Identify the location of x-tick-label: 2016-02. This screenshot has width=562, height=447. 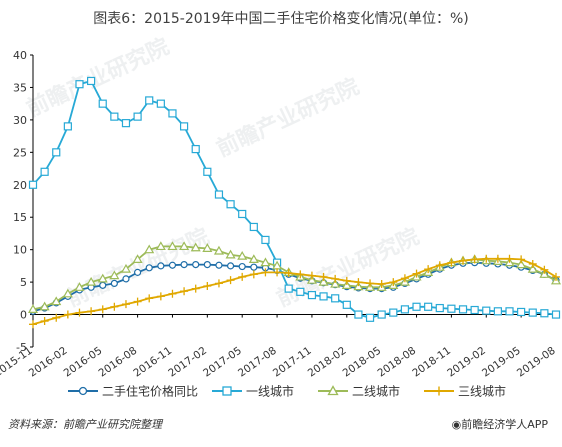
(48, 362).